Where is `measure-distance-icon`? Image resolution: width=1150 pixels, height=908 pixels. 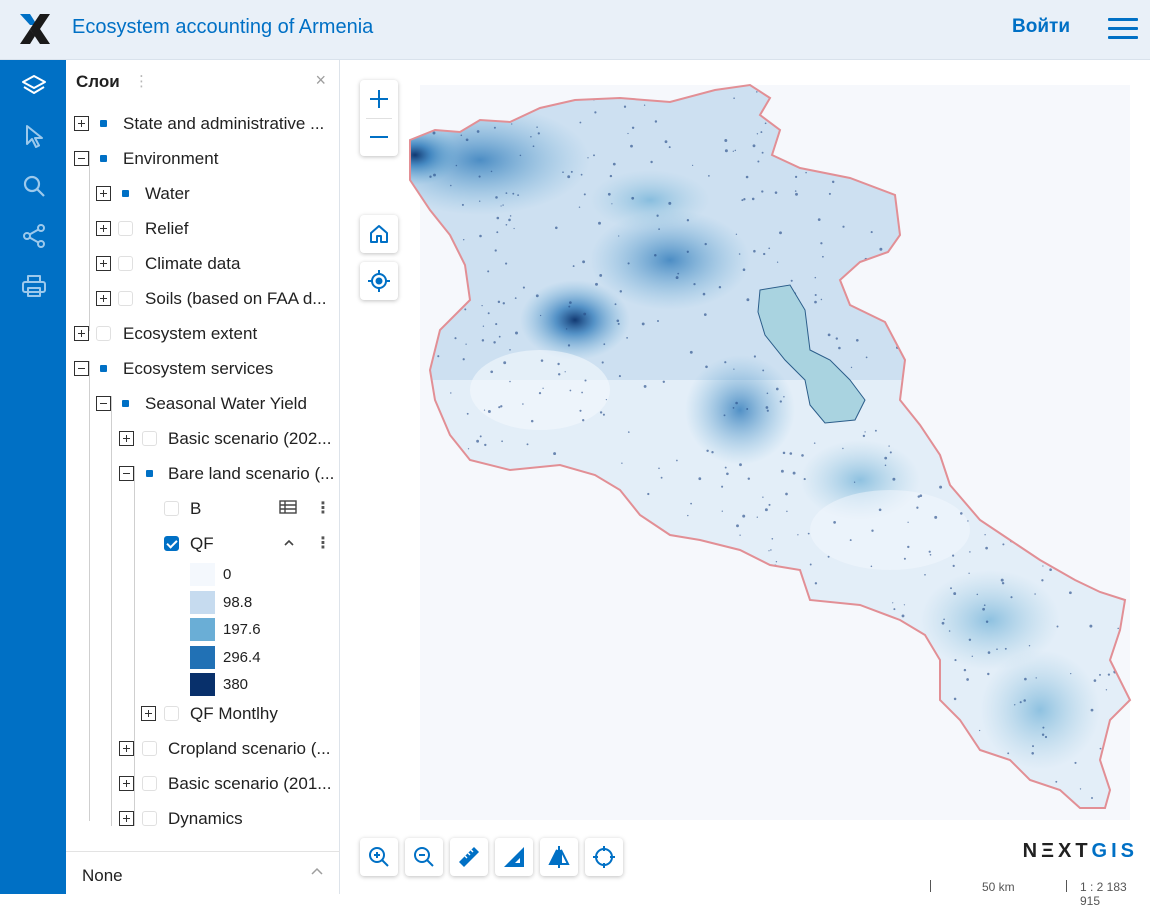 measure-distance-icon is located at coordinates (469, 857).